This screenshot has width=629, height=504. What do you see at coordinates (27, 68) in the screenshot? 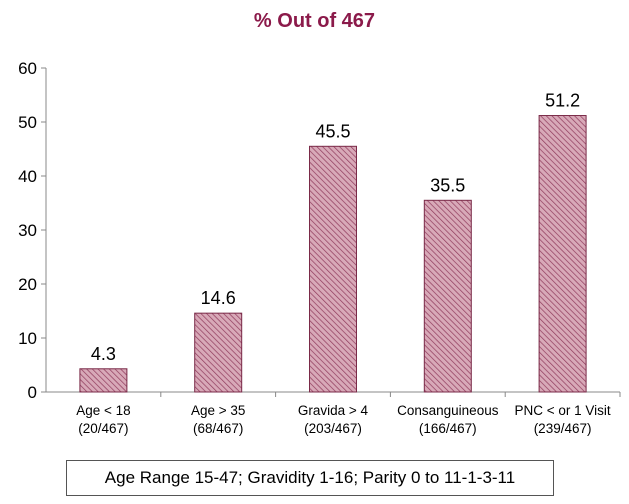
I see `y-tick-label: 60` at bounding box center [27, 68].